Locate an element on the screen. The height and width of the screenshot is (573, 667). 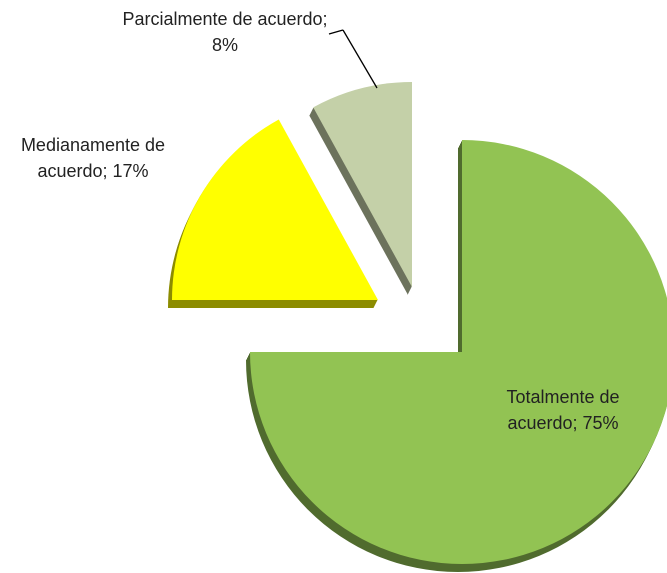
data-label: Parcialmente de acuerdo; 8% is located at coordinates (225, 32).